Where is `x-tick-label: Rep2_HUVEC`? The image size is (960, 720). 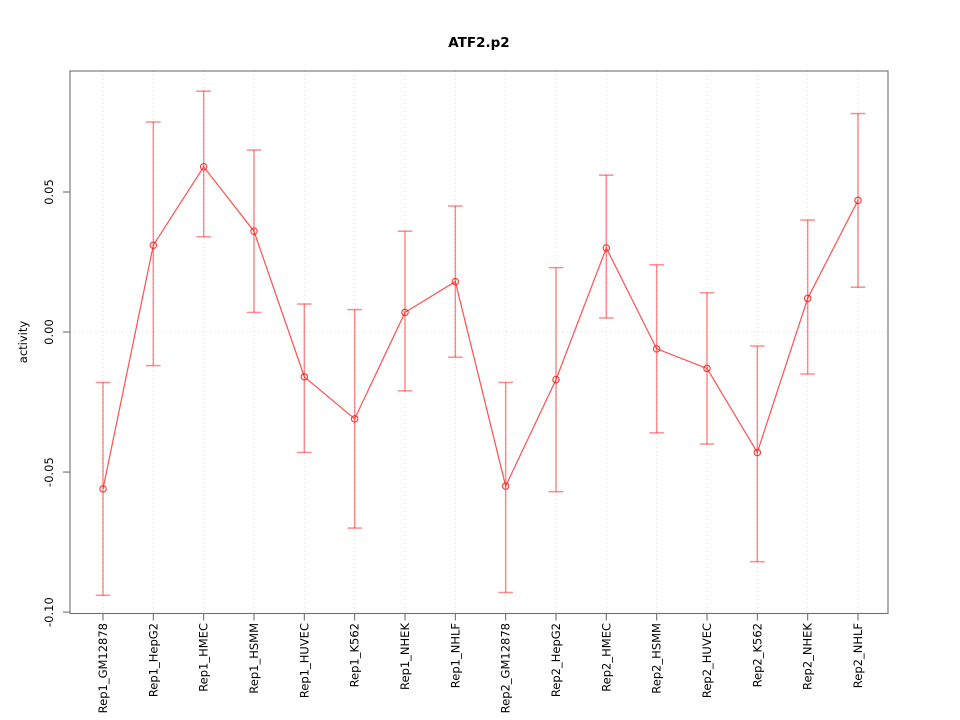 x-tick-label: Rep2_HUVEC is located at coordinates (707, 660).